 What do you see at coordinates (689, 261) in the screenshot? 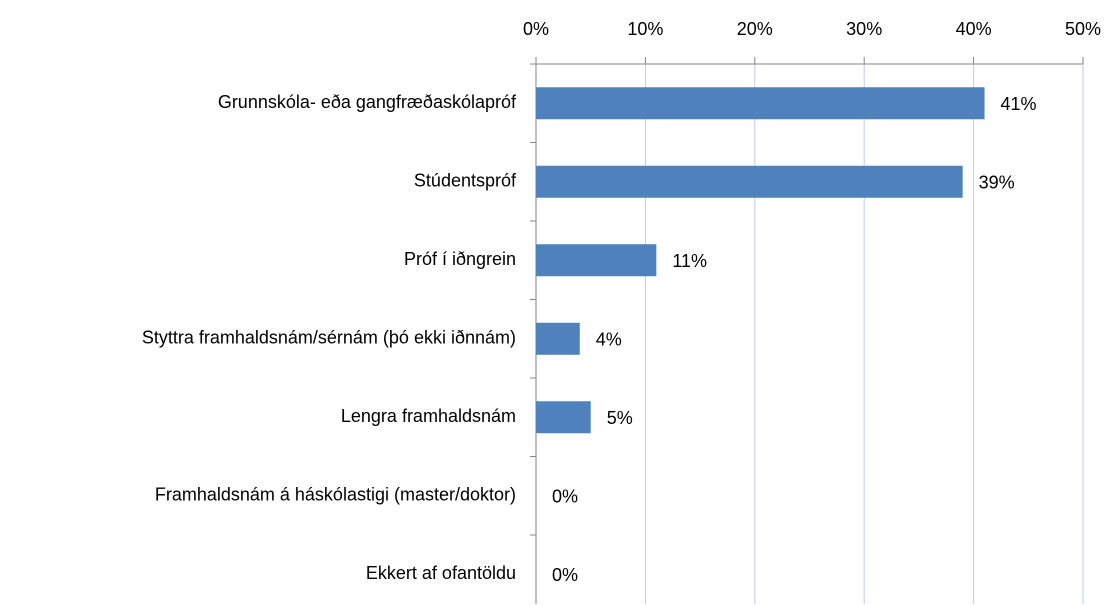
I see `data-label: 11%` at bounding box center [689, 261].